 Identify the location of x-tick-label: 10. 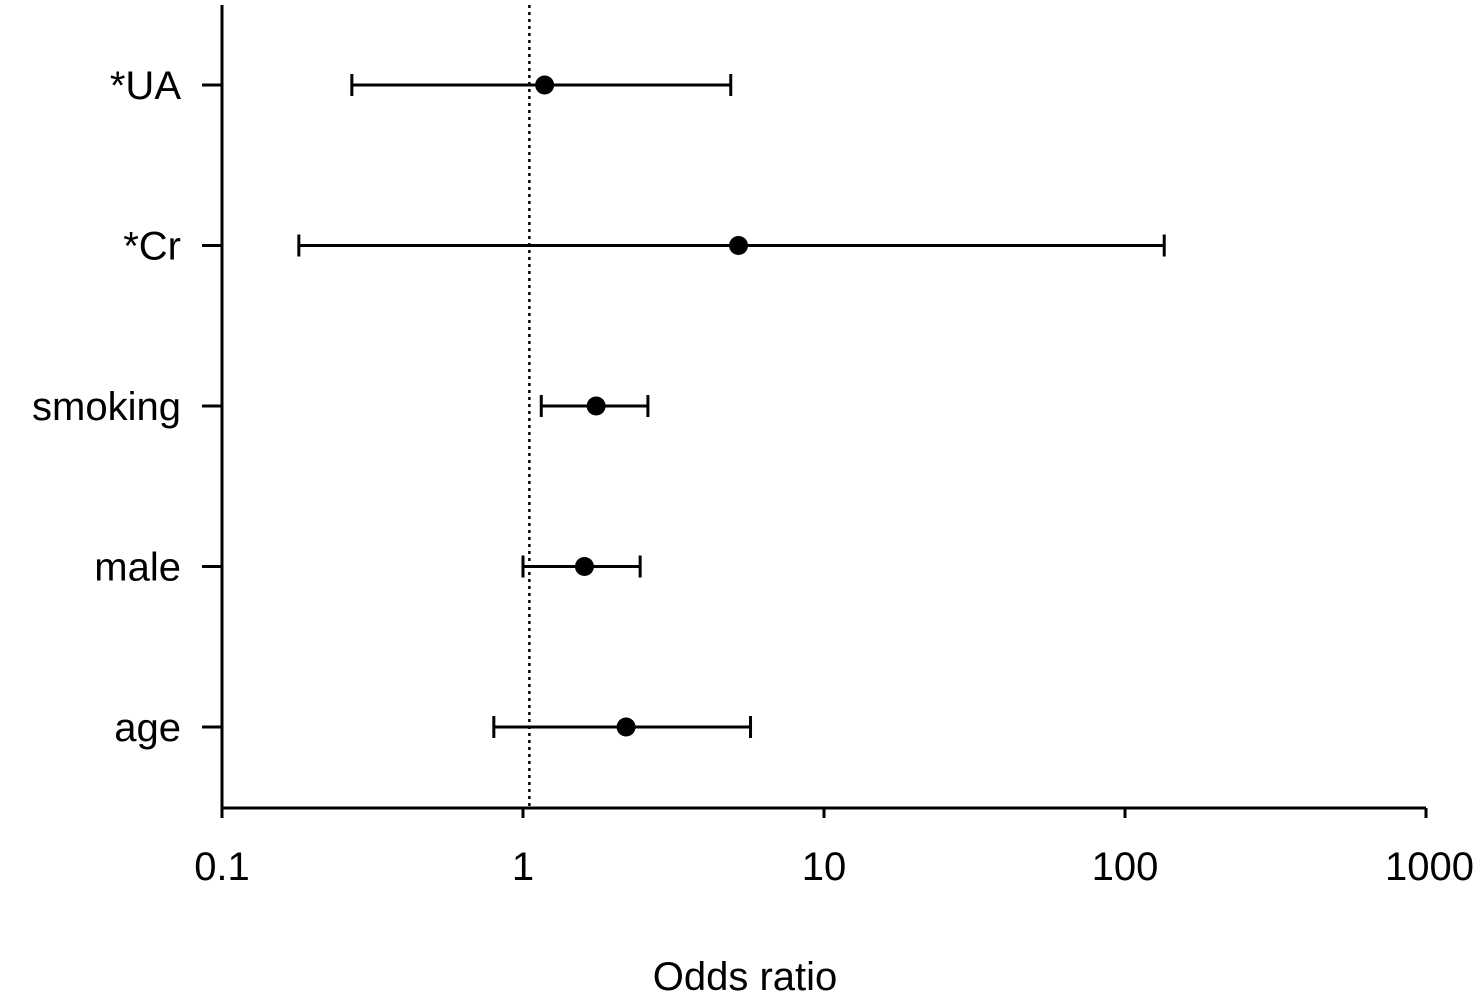
(824, 867).